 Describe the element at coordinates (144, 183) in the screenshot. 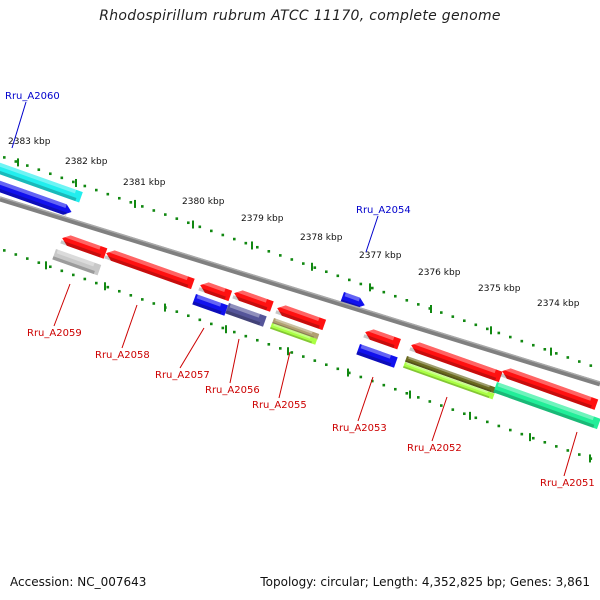

I see `kbp-label: 2381 kbp` at that location.